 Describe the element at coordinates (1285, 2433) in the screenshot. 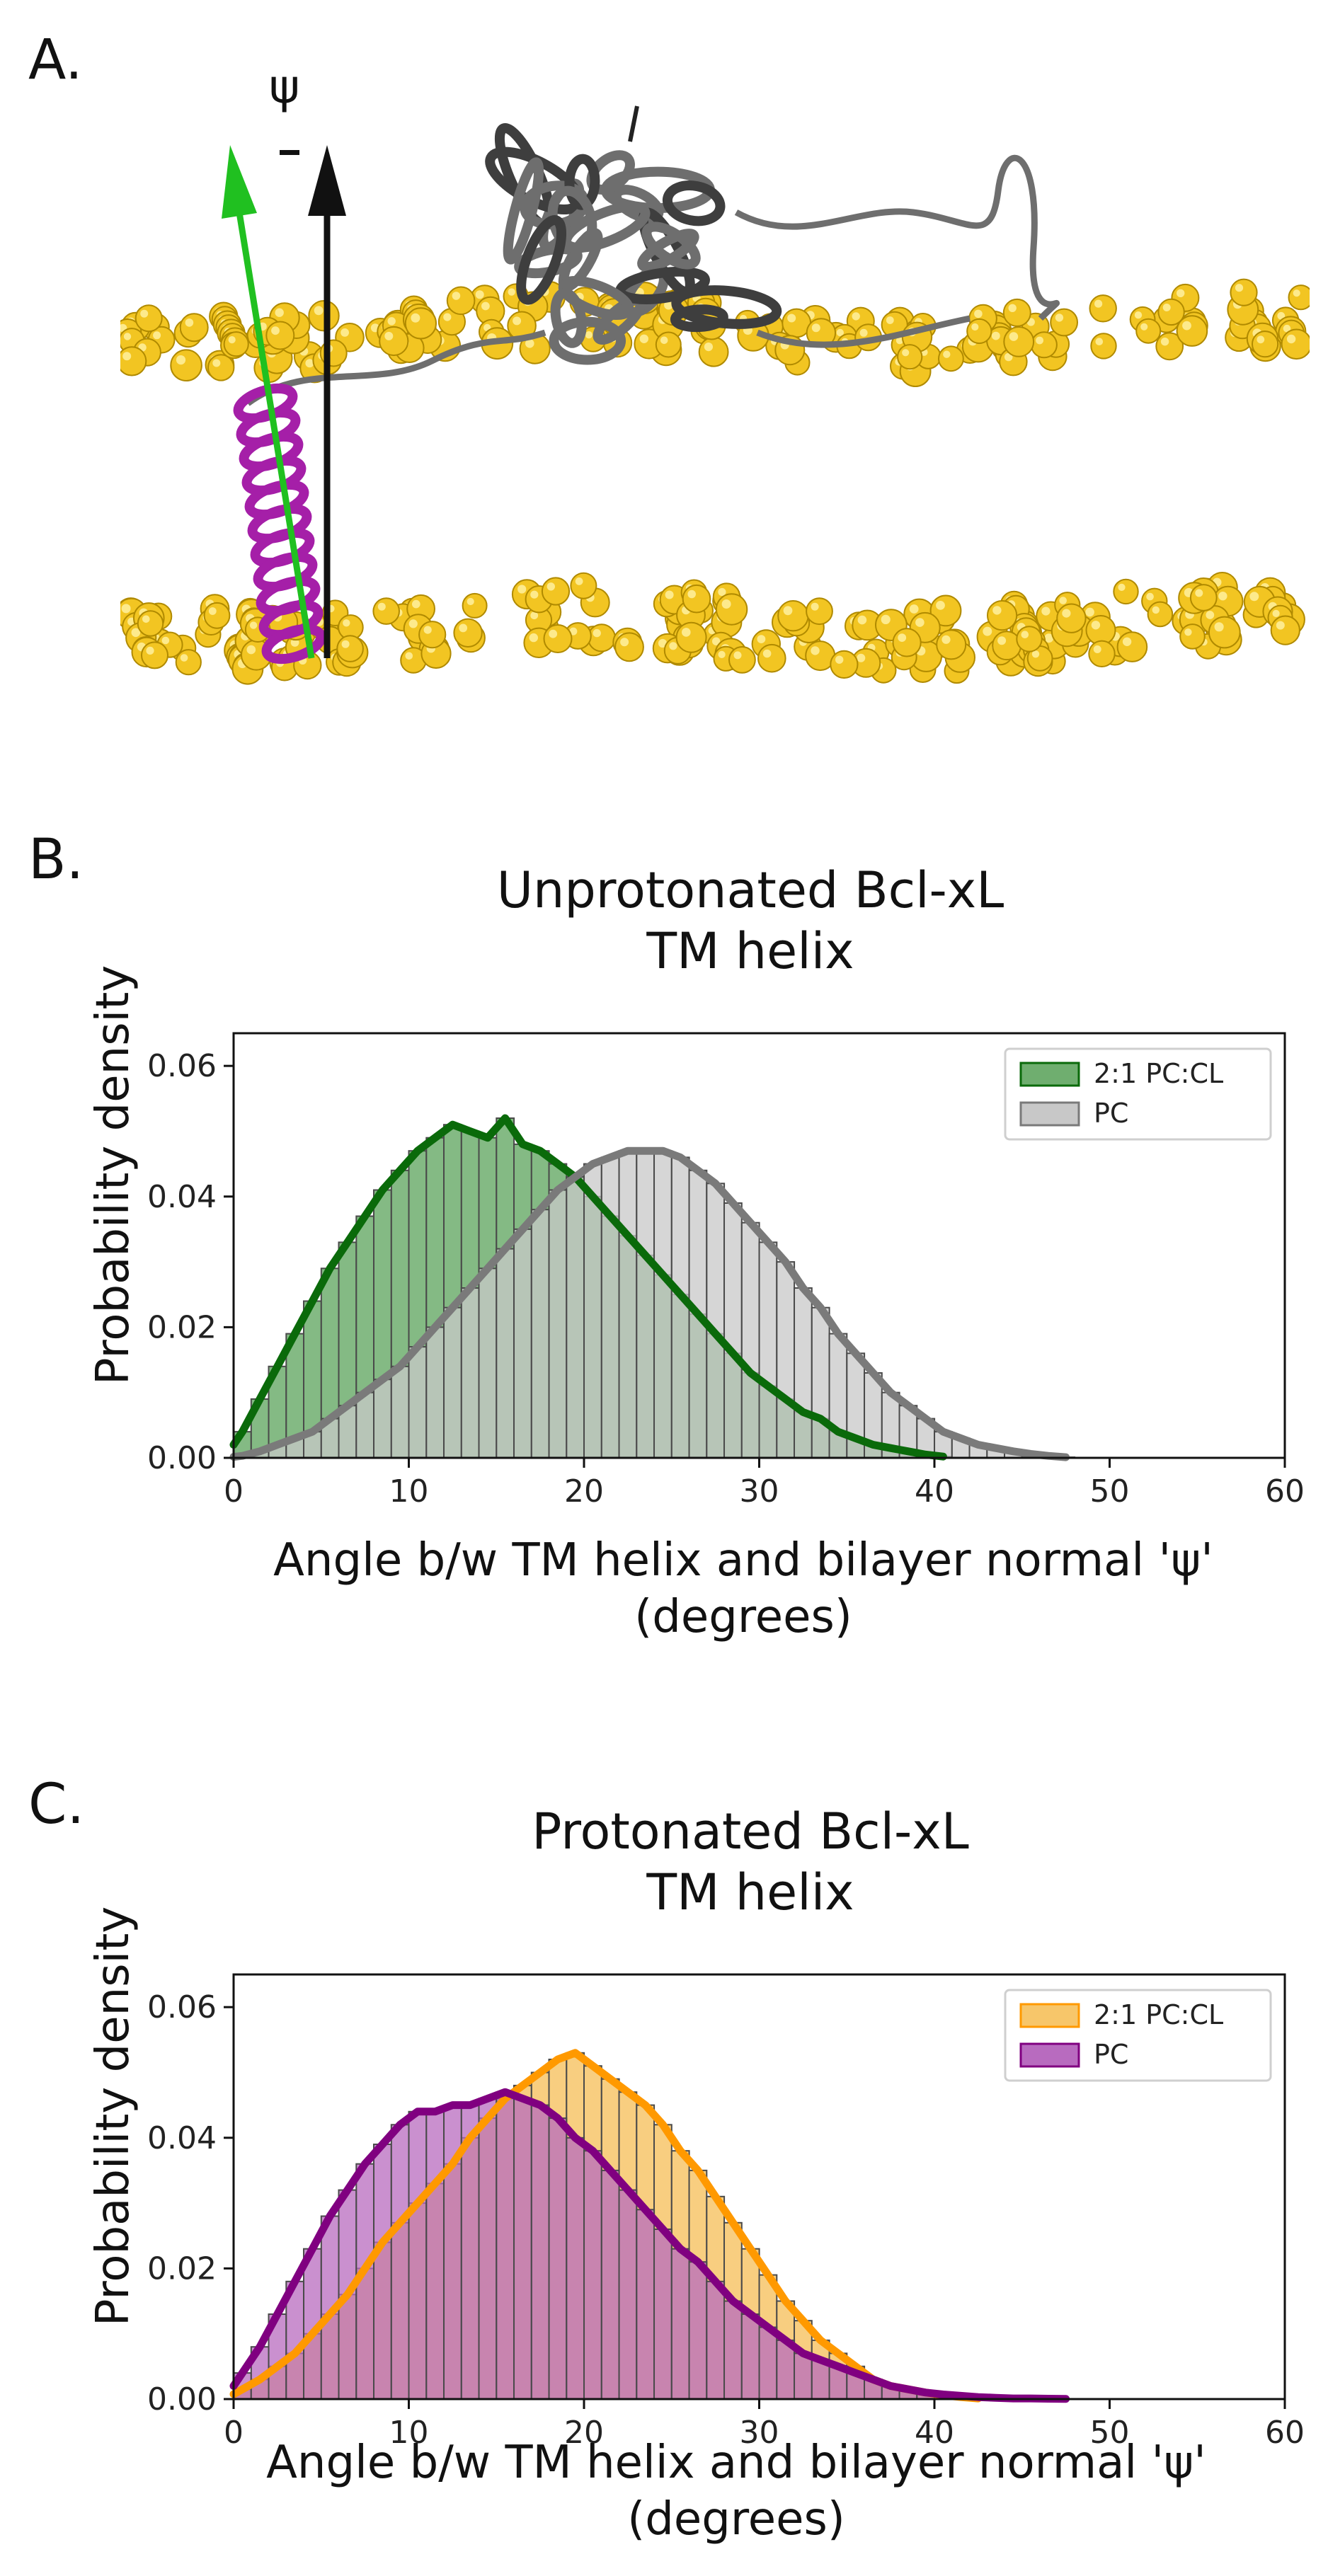

I see `chart-c-xtick-label: 60` at that location.